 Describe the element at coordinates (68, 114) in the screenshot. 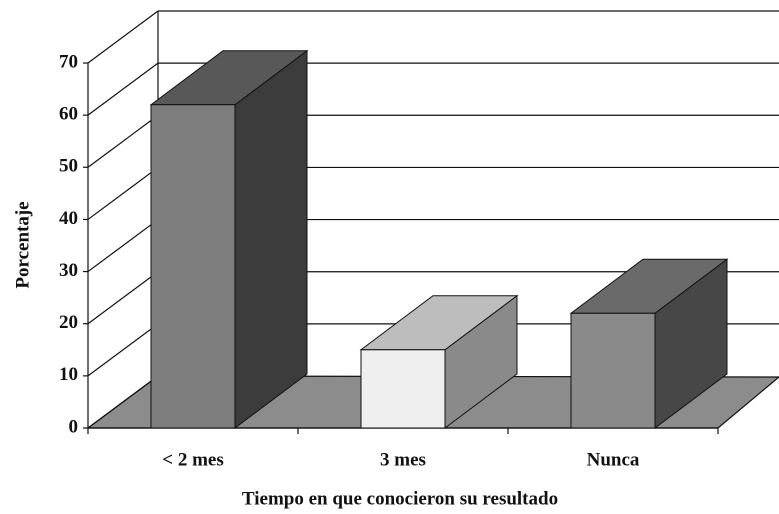

I see `y-tick-label: 60` at that location.